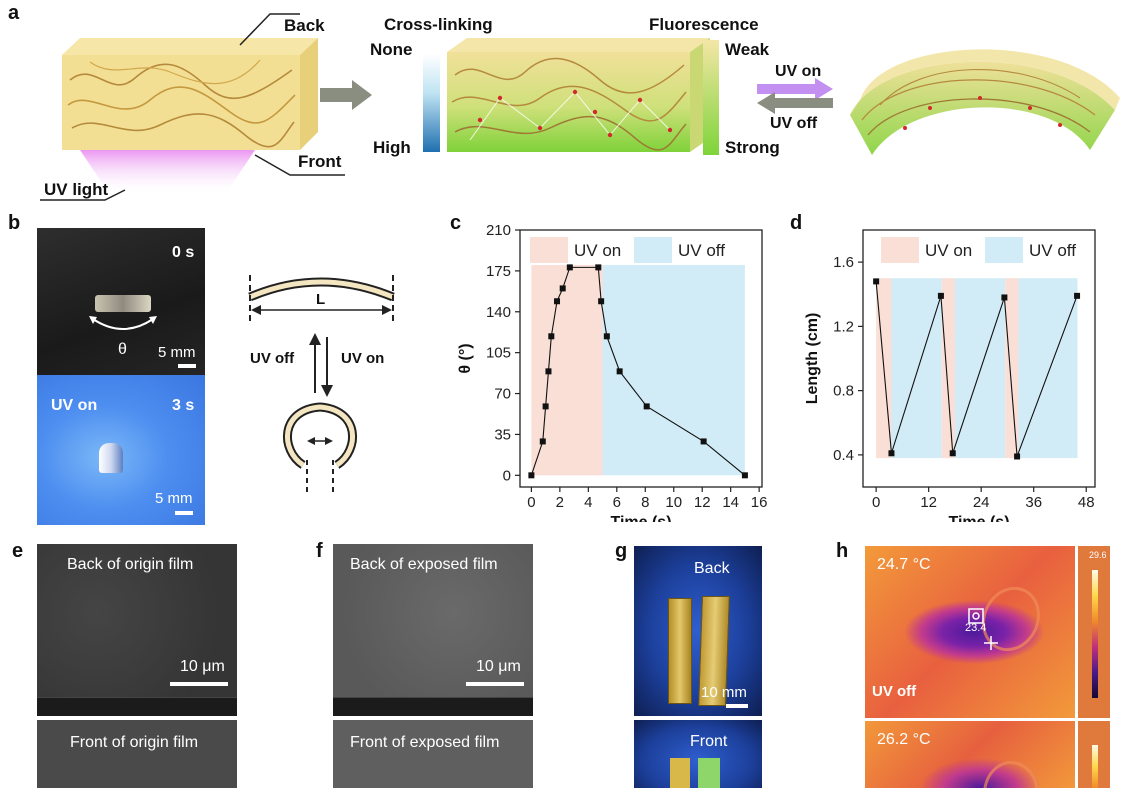 This screenshot has height=788, width=1131. What do you see at coordinates (431, 103) in the screenshot?
I see `cross-linking-gradient-bar` at bounding box center [431, 103].